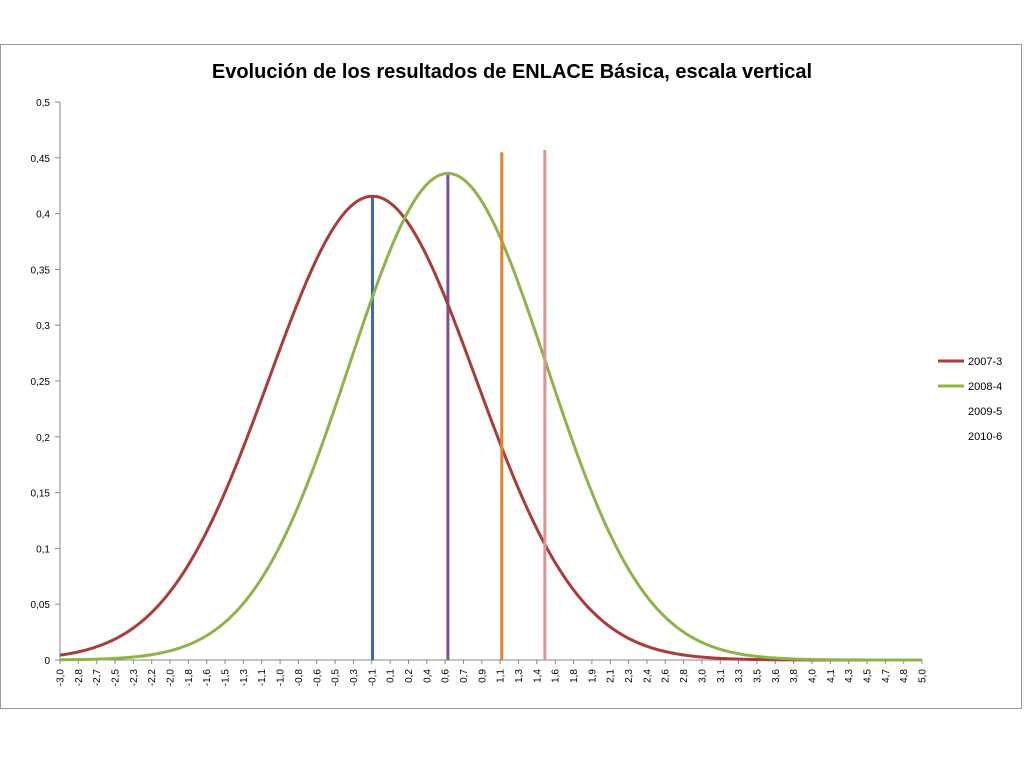 This screenshot has width=1024, height=768. What do you see at coordinates (812, 676) in the screenshot?
I see `x-tick-label: 4,0` at bounding box center [812, 676].